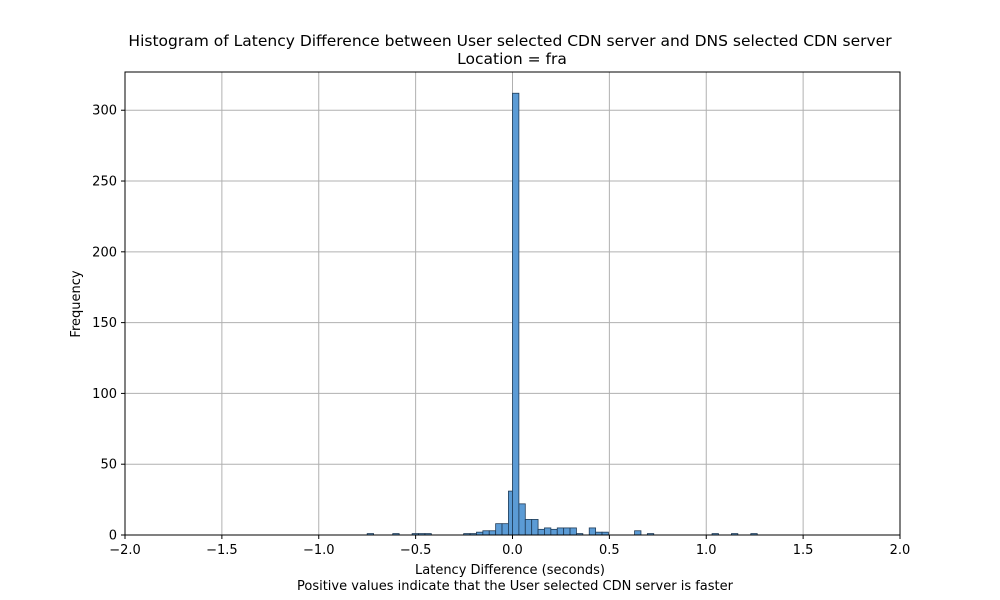 The height and width of the screenshot is (600, 1000). Describe the element at coordinates (76, 303) in the screenshot. I see `y-axis-label: Frequency` at that location.